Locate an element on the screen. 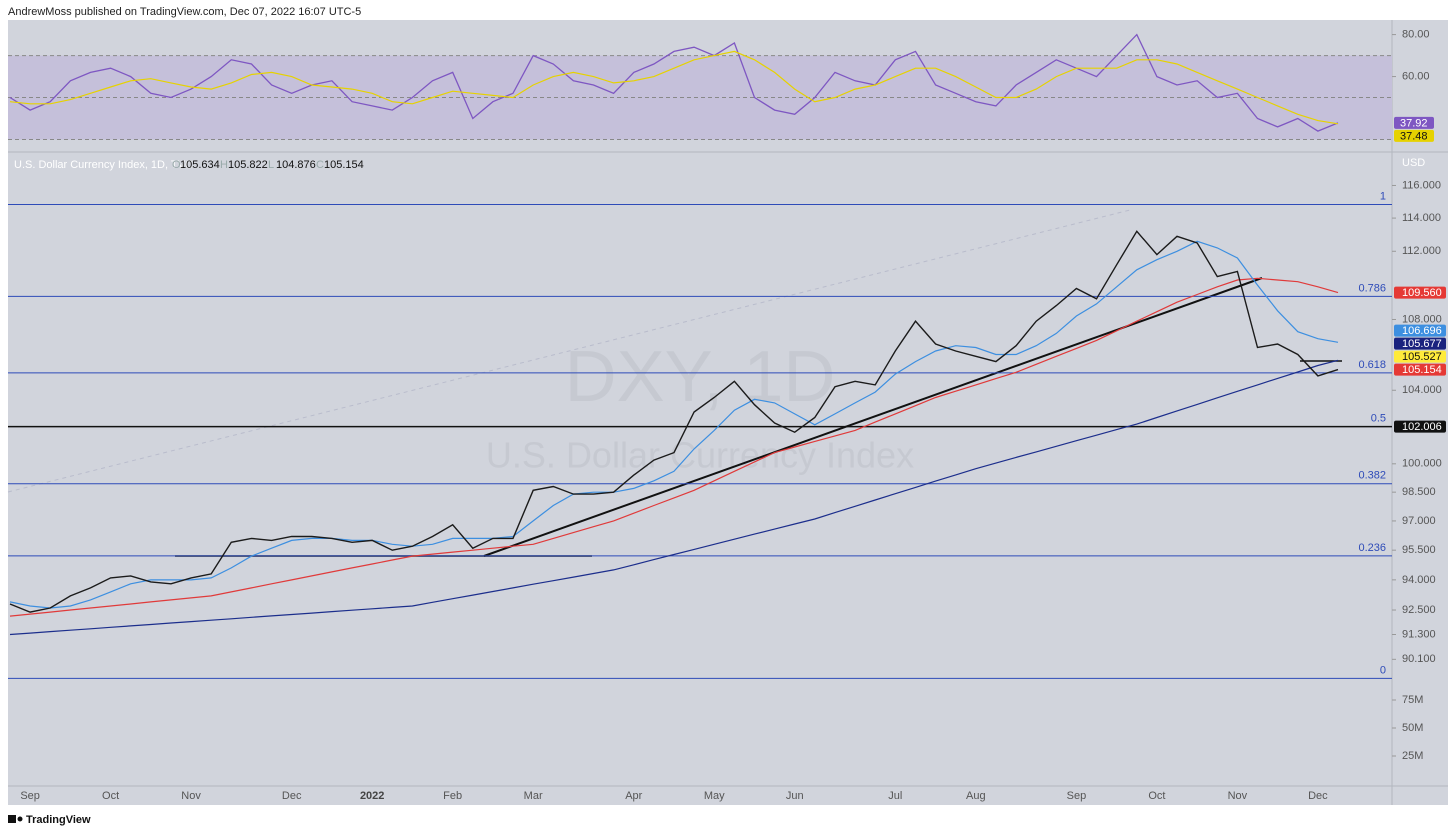 The image size is (1456, 833). y-tick-label: 91.300 is located at coordinates (1419, 634).